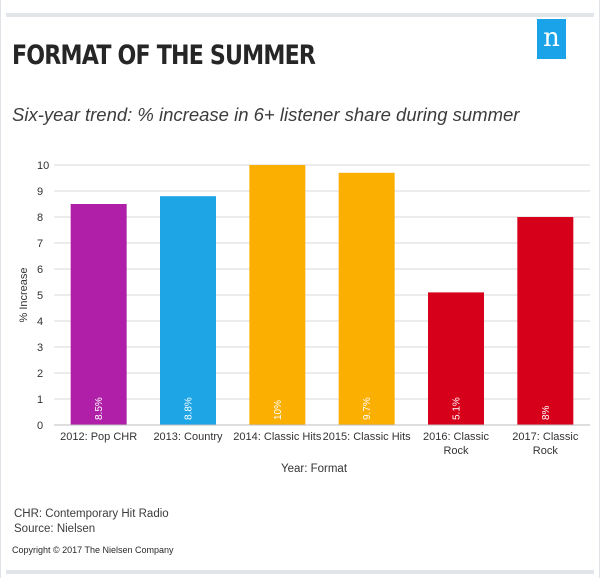 The height and width of the screenshot is (578, 600). Describe the element at coordinates (300, 15) in the screenshot. I see `top-rule` at that location.